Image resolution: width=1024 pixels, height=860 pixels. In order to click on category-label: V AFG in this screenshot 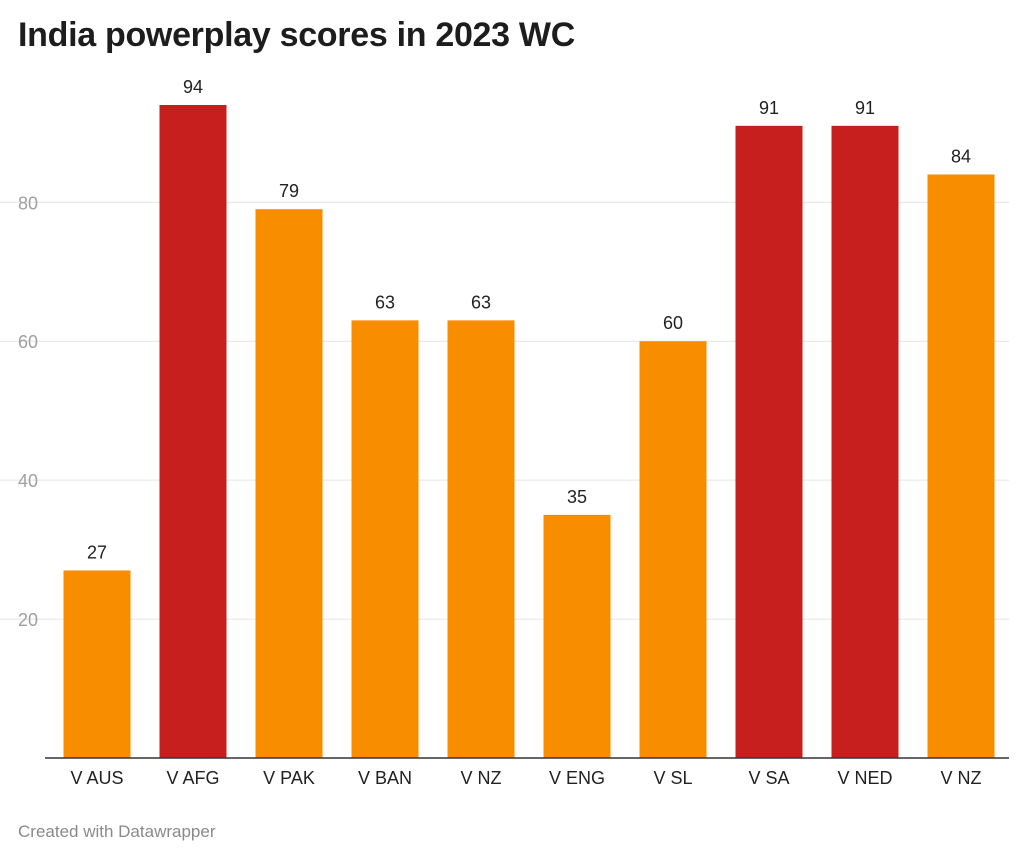, I will do `click(192, 778)`.